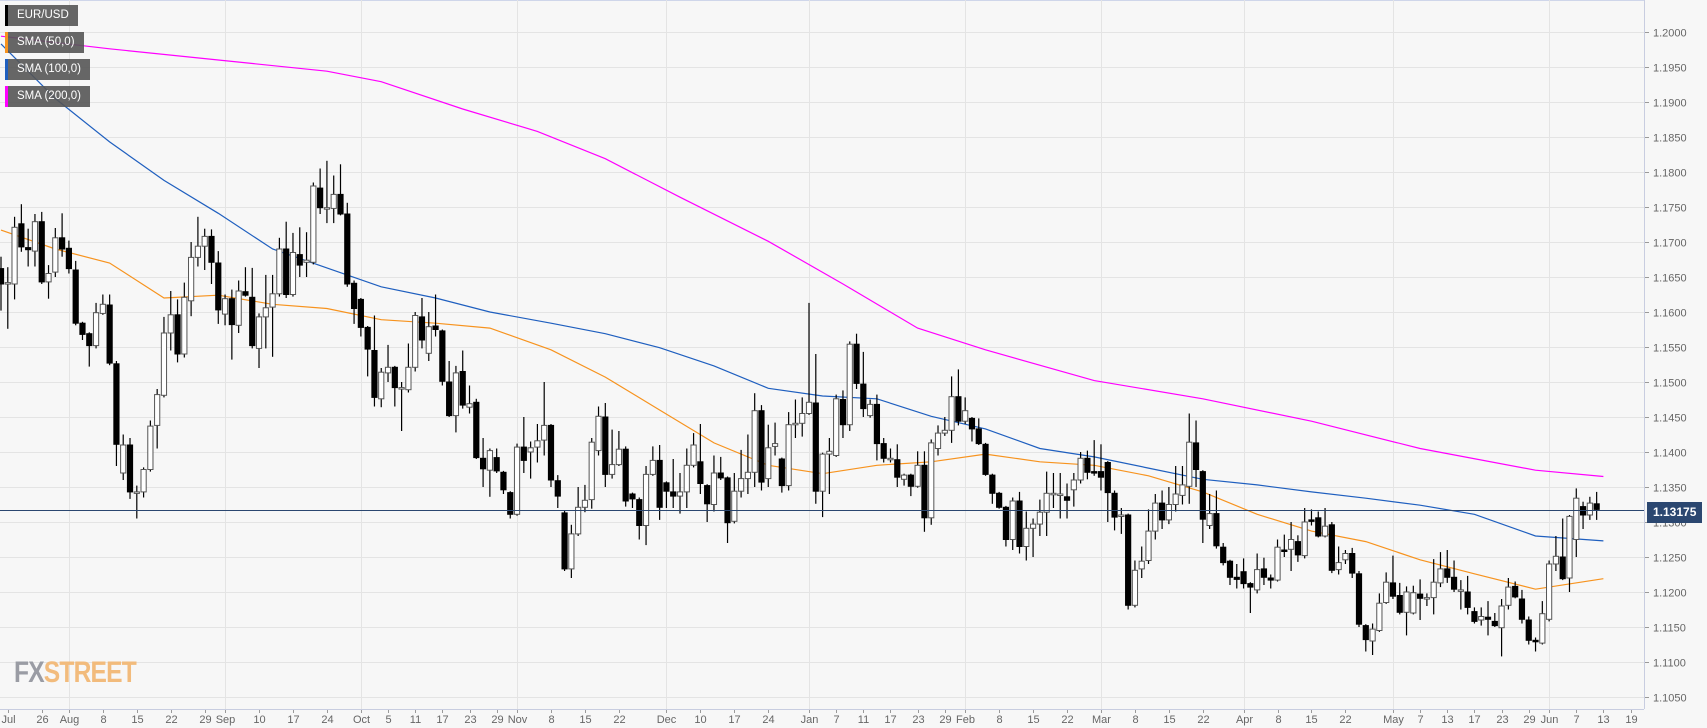  Describe the element at coordinates (41, 15) in the screenshot. I see `legend-item-eurusd: EUR/USD` at that location.